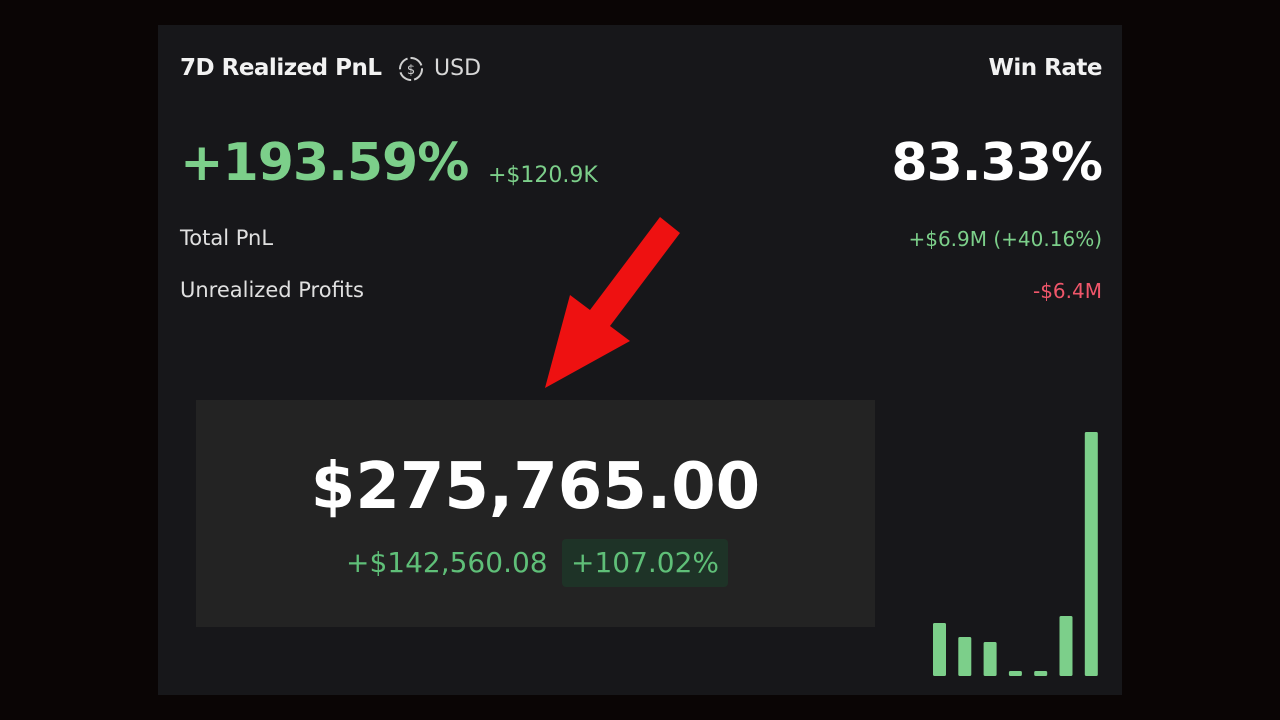  What do you see at coordinates (1045, 68) in the screenshot?
I see `win-rate-label: Win Rate` at bounding box center [1045, 68].